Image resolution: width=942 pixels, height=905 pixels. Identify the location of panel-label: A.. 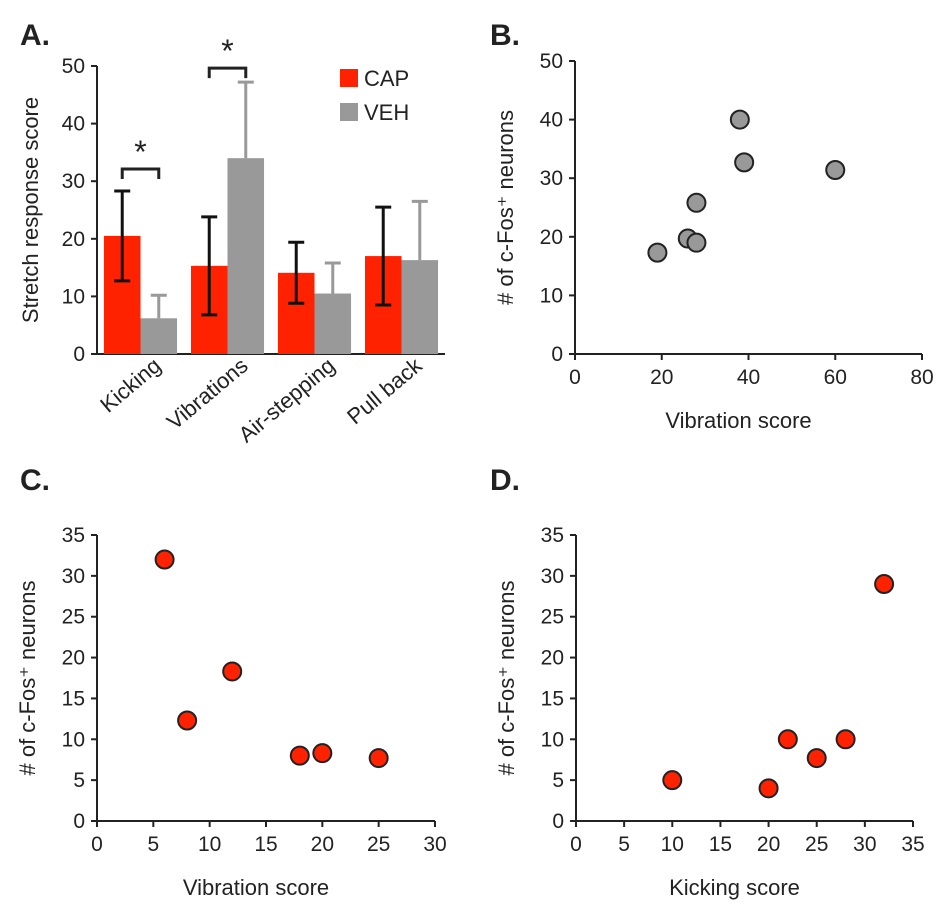
(35, 35).